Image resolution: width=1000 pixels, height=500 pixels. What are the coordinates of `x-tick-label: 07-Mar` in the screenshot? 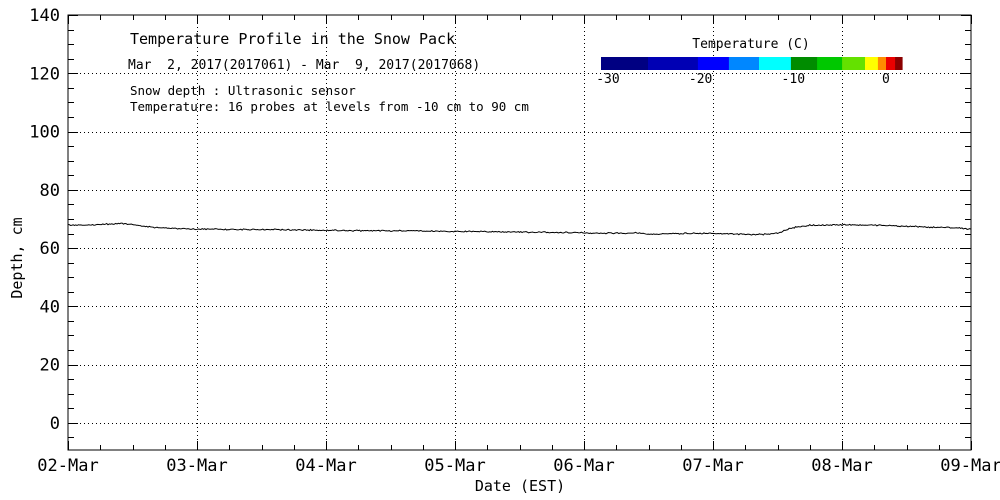 It's located at (712, 466).